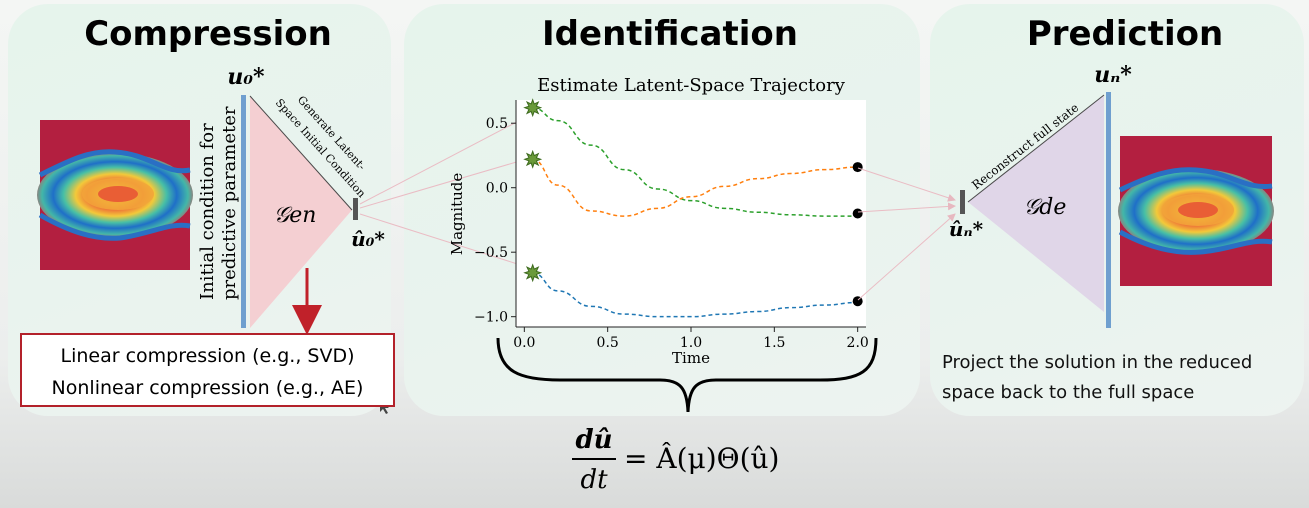 This screenshot has width=1309, height=508. I want to click on x-tick-label: 2.0, so click(858, 343).